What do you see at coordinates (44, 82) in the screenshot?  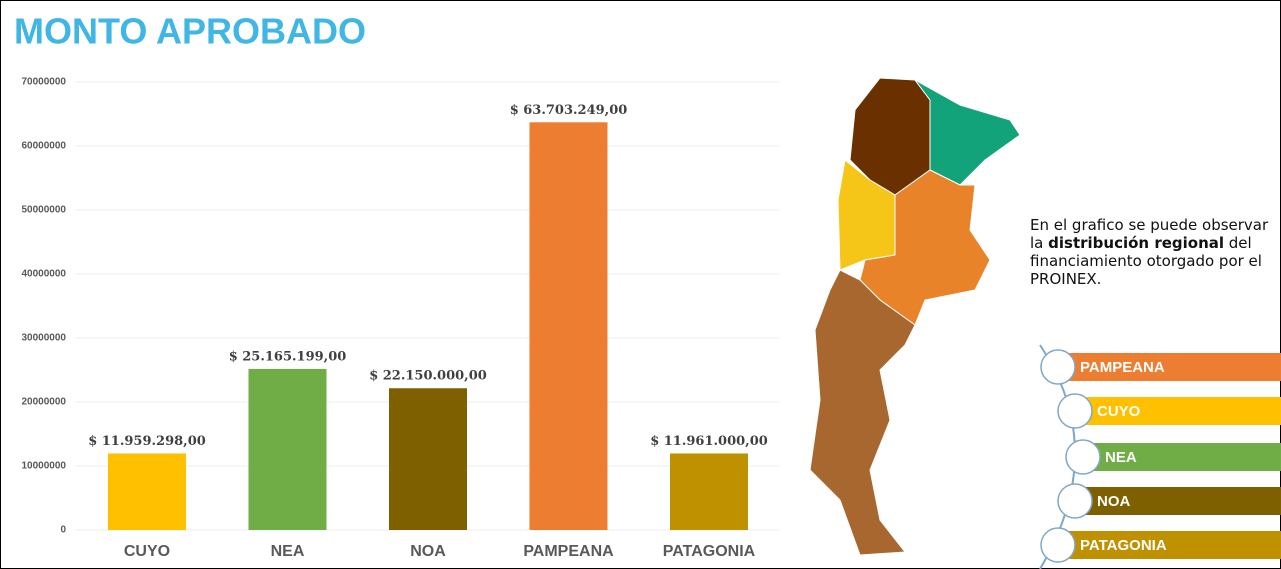 I see `y-tick-label: 70000000` at bounding box center [44, 82].